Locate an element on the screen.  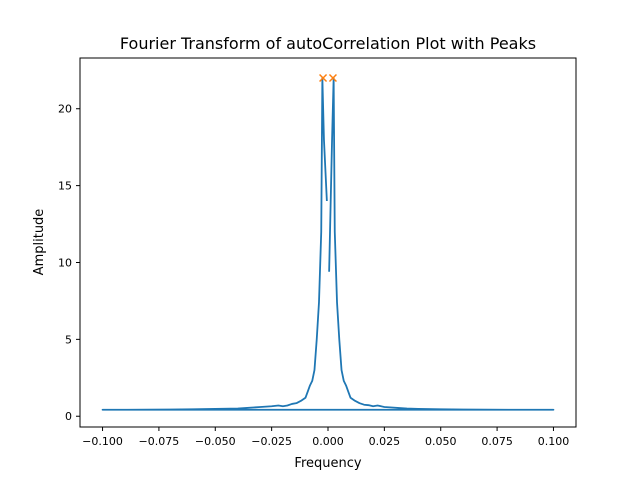
x-tick-label: −0.050 is located at coordinates (215, 441).